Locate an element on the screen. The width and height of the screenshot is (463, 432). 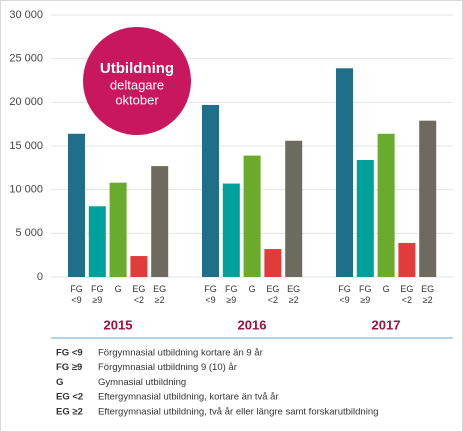
y-tick-label: 0 is located at coordinates (40, 277).